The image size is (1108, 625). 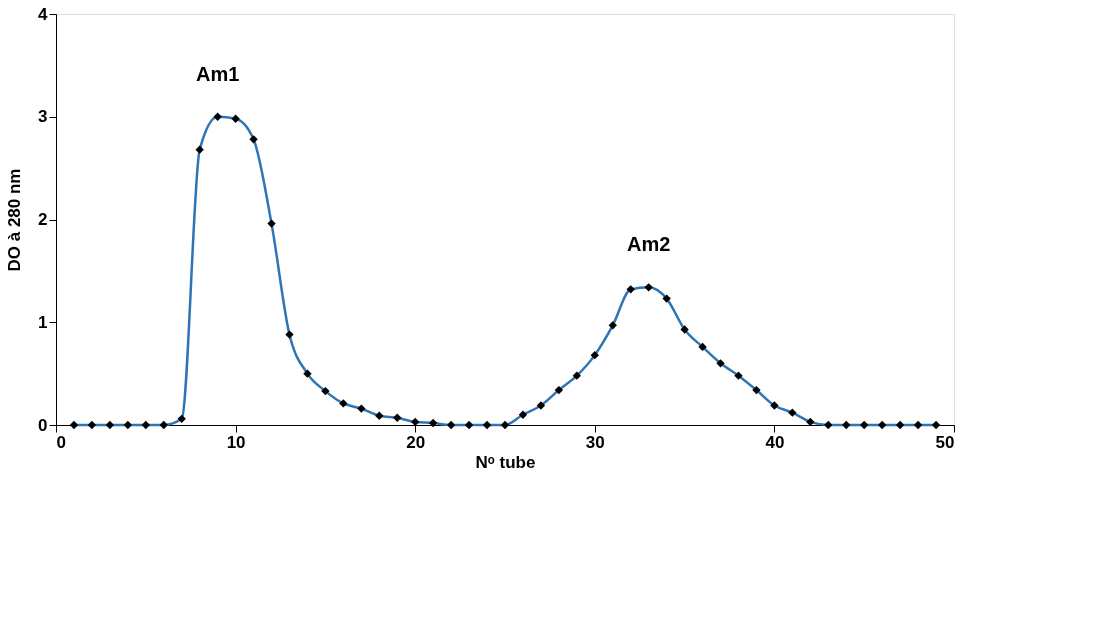 What do you see at coordinates (945, 442) in the screenshot?
I see `x-tick-label: 50` at bounding box center [945, 442].